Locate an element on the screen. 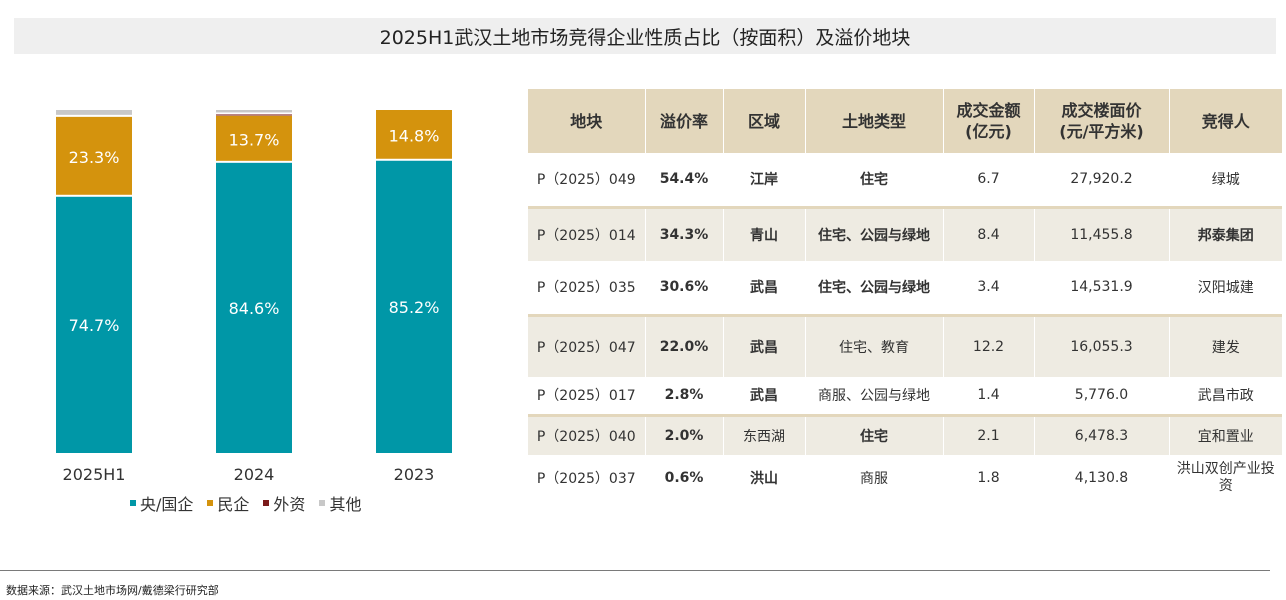 Image resolution: width=1286 pixels, height=600 pixels. bar-segment-2024-s2 is located at coordinates (254, 115).